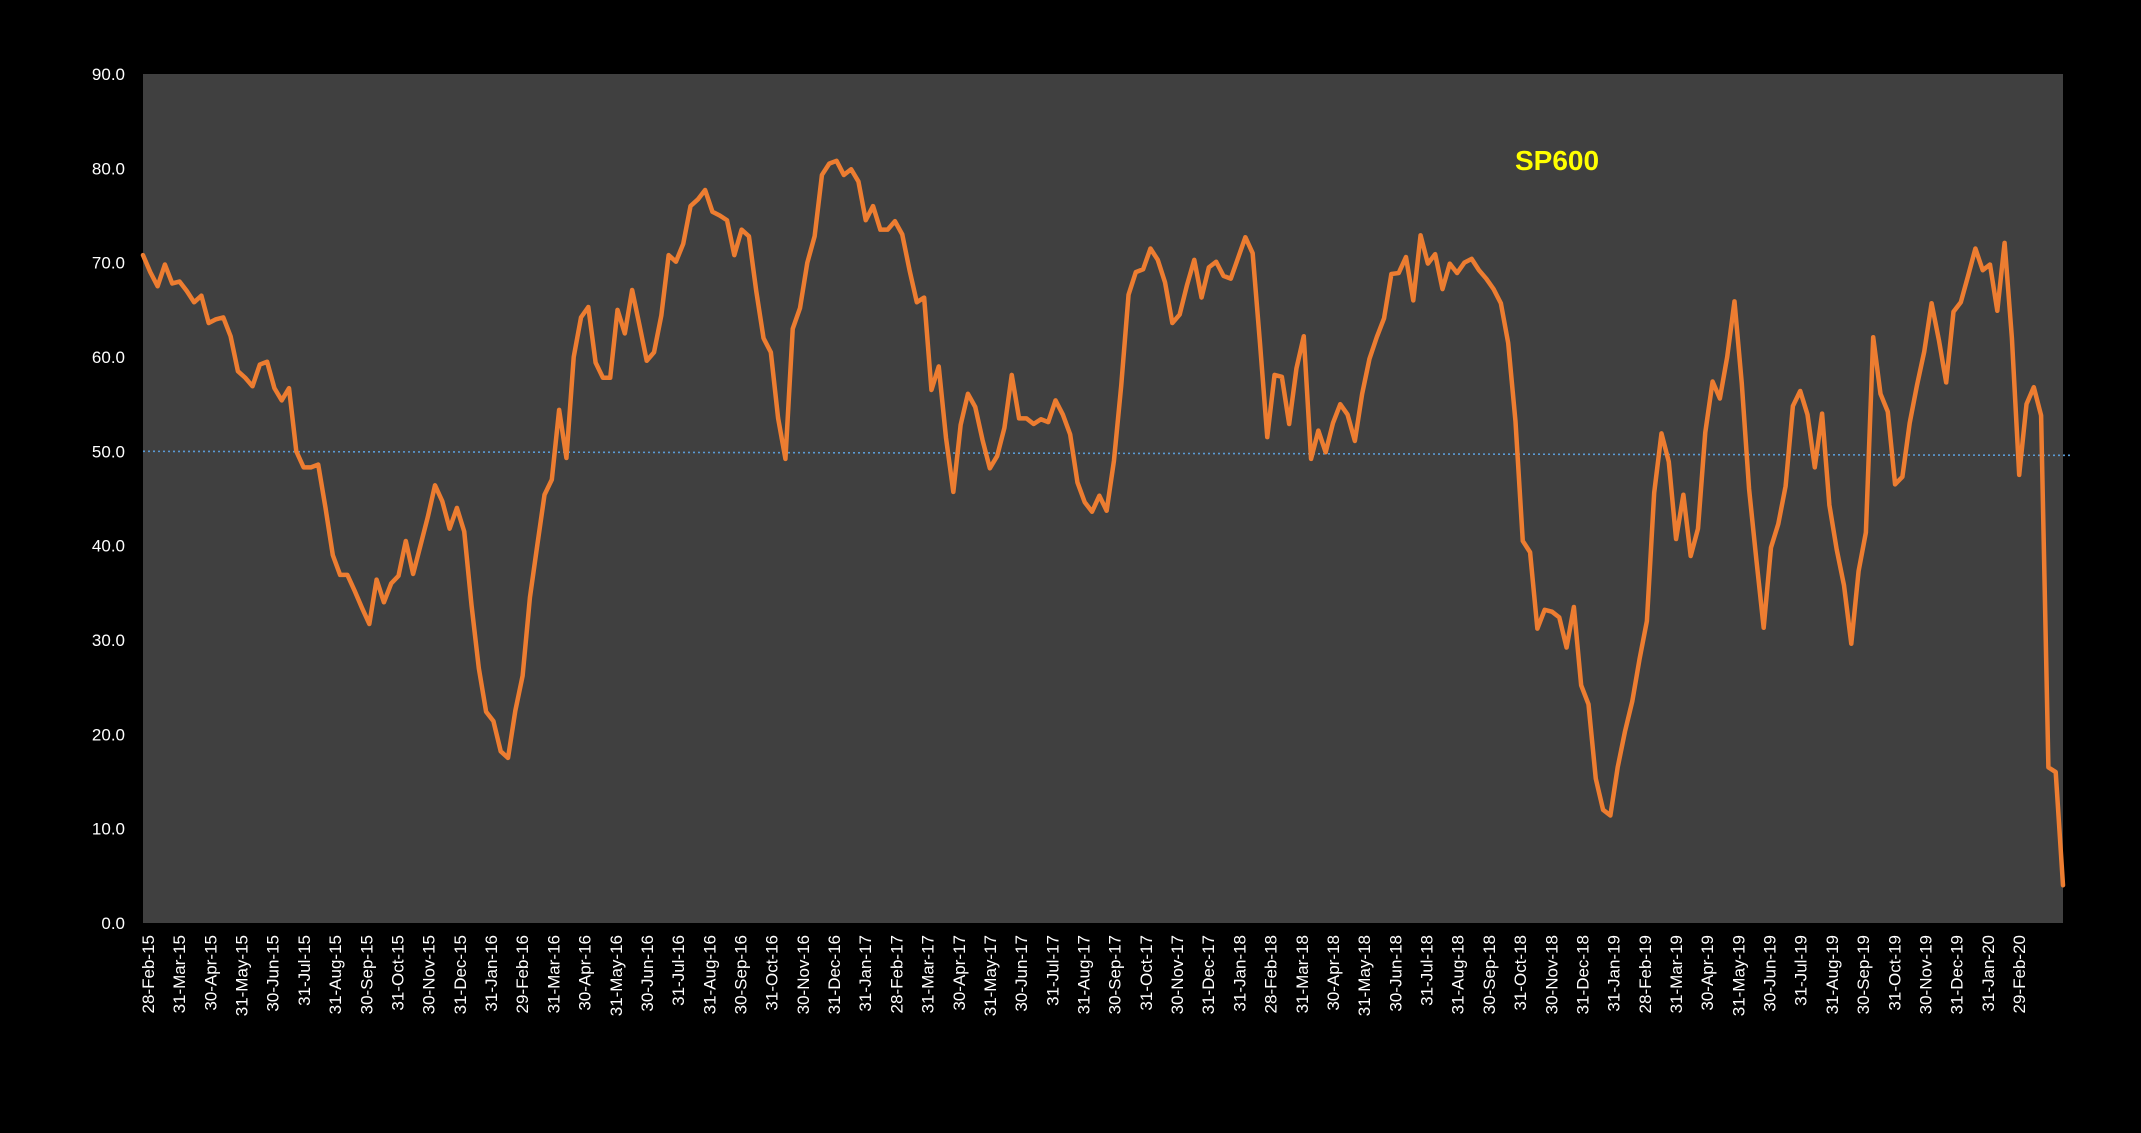  I want to click on y-tick-label: 30.0, so click(108, 640).